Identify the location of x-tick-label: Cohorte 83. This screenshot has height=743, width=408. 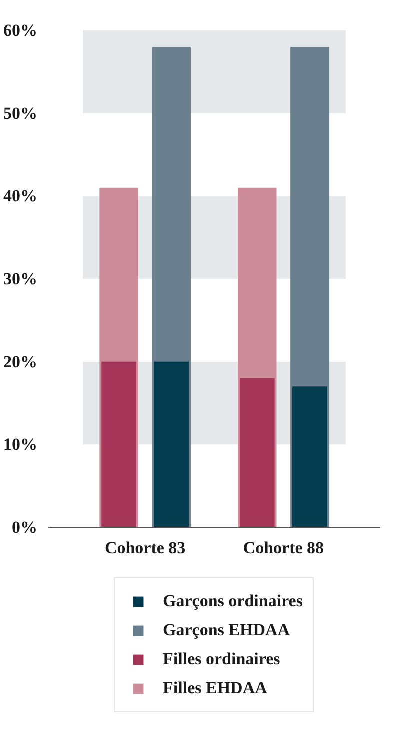
(145, 548).